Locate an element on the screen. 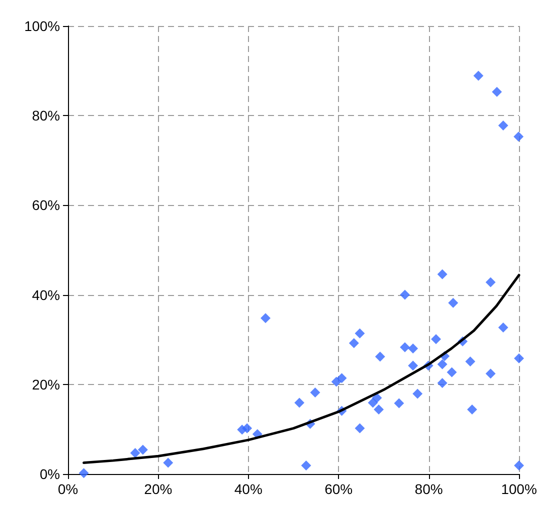  x-tick-label: 20% is located at coordinates (158, 489).